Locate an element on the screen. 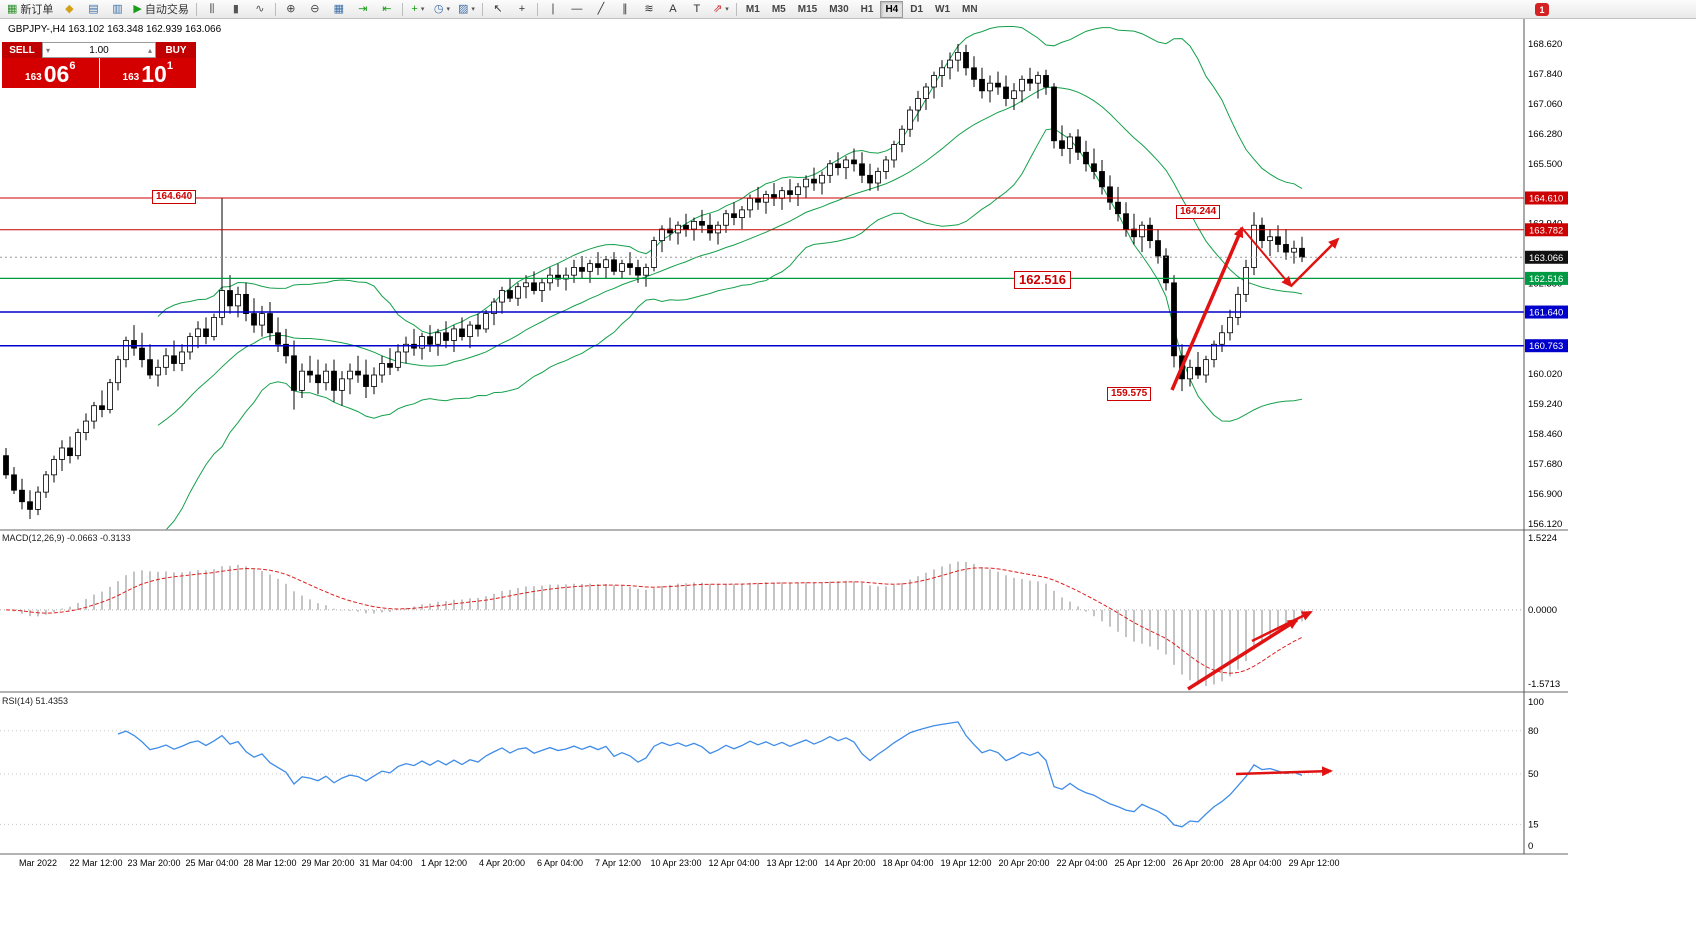  candlestick-icon: ▮ is located at coordinates (235, 8).